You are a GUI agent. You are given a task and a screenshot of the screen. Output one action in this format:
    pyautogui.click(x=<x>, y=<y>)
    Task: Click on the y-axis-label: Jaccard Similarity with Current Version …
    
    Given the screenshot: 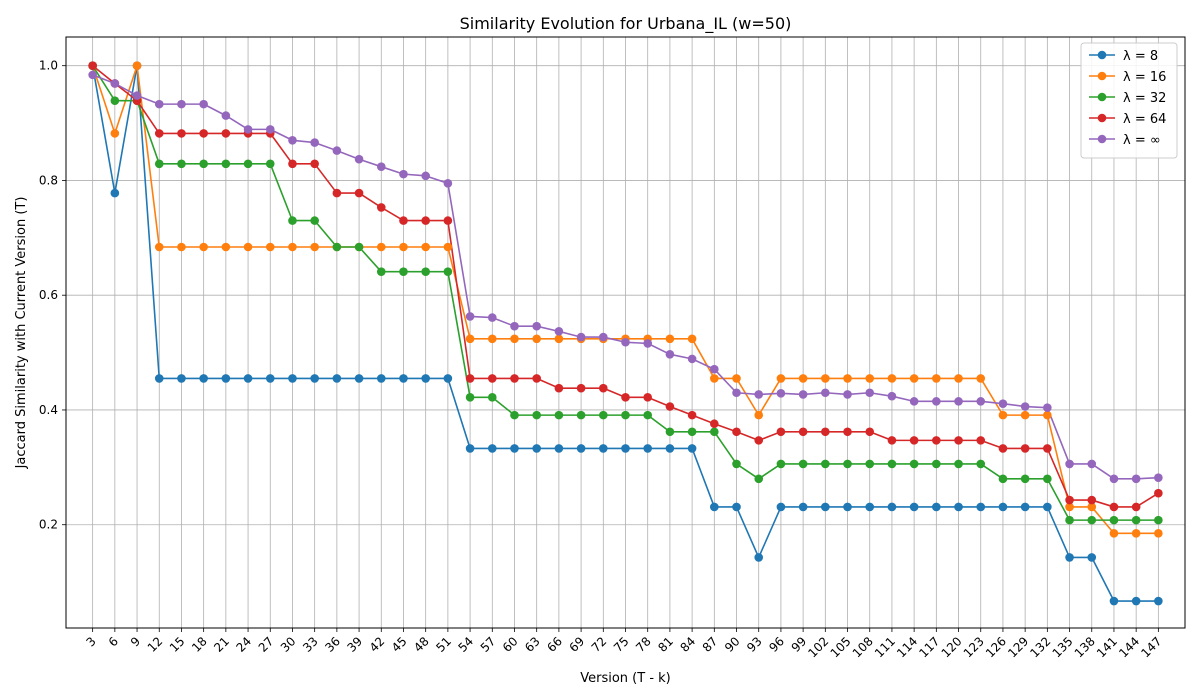 What is the action you would take?
    pyautogui.click(x=21, y=333)
    